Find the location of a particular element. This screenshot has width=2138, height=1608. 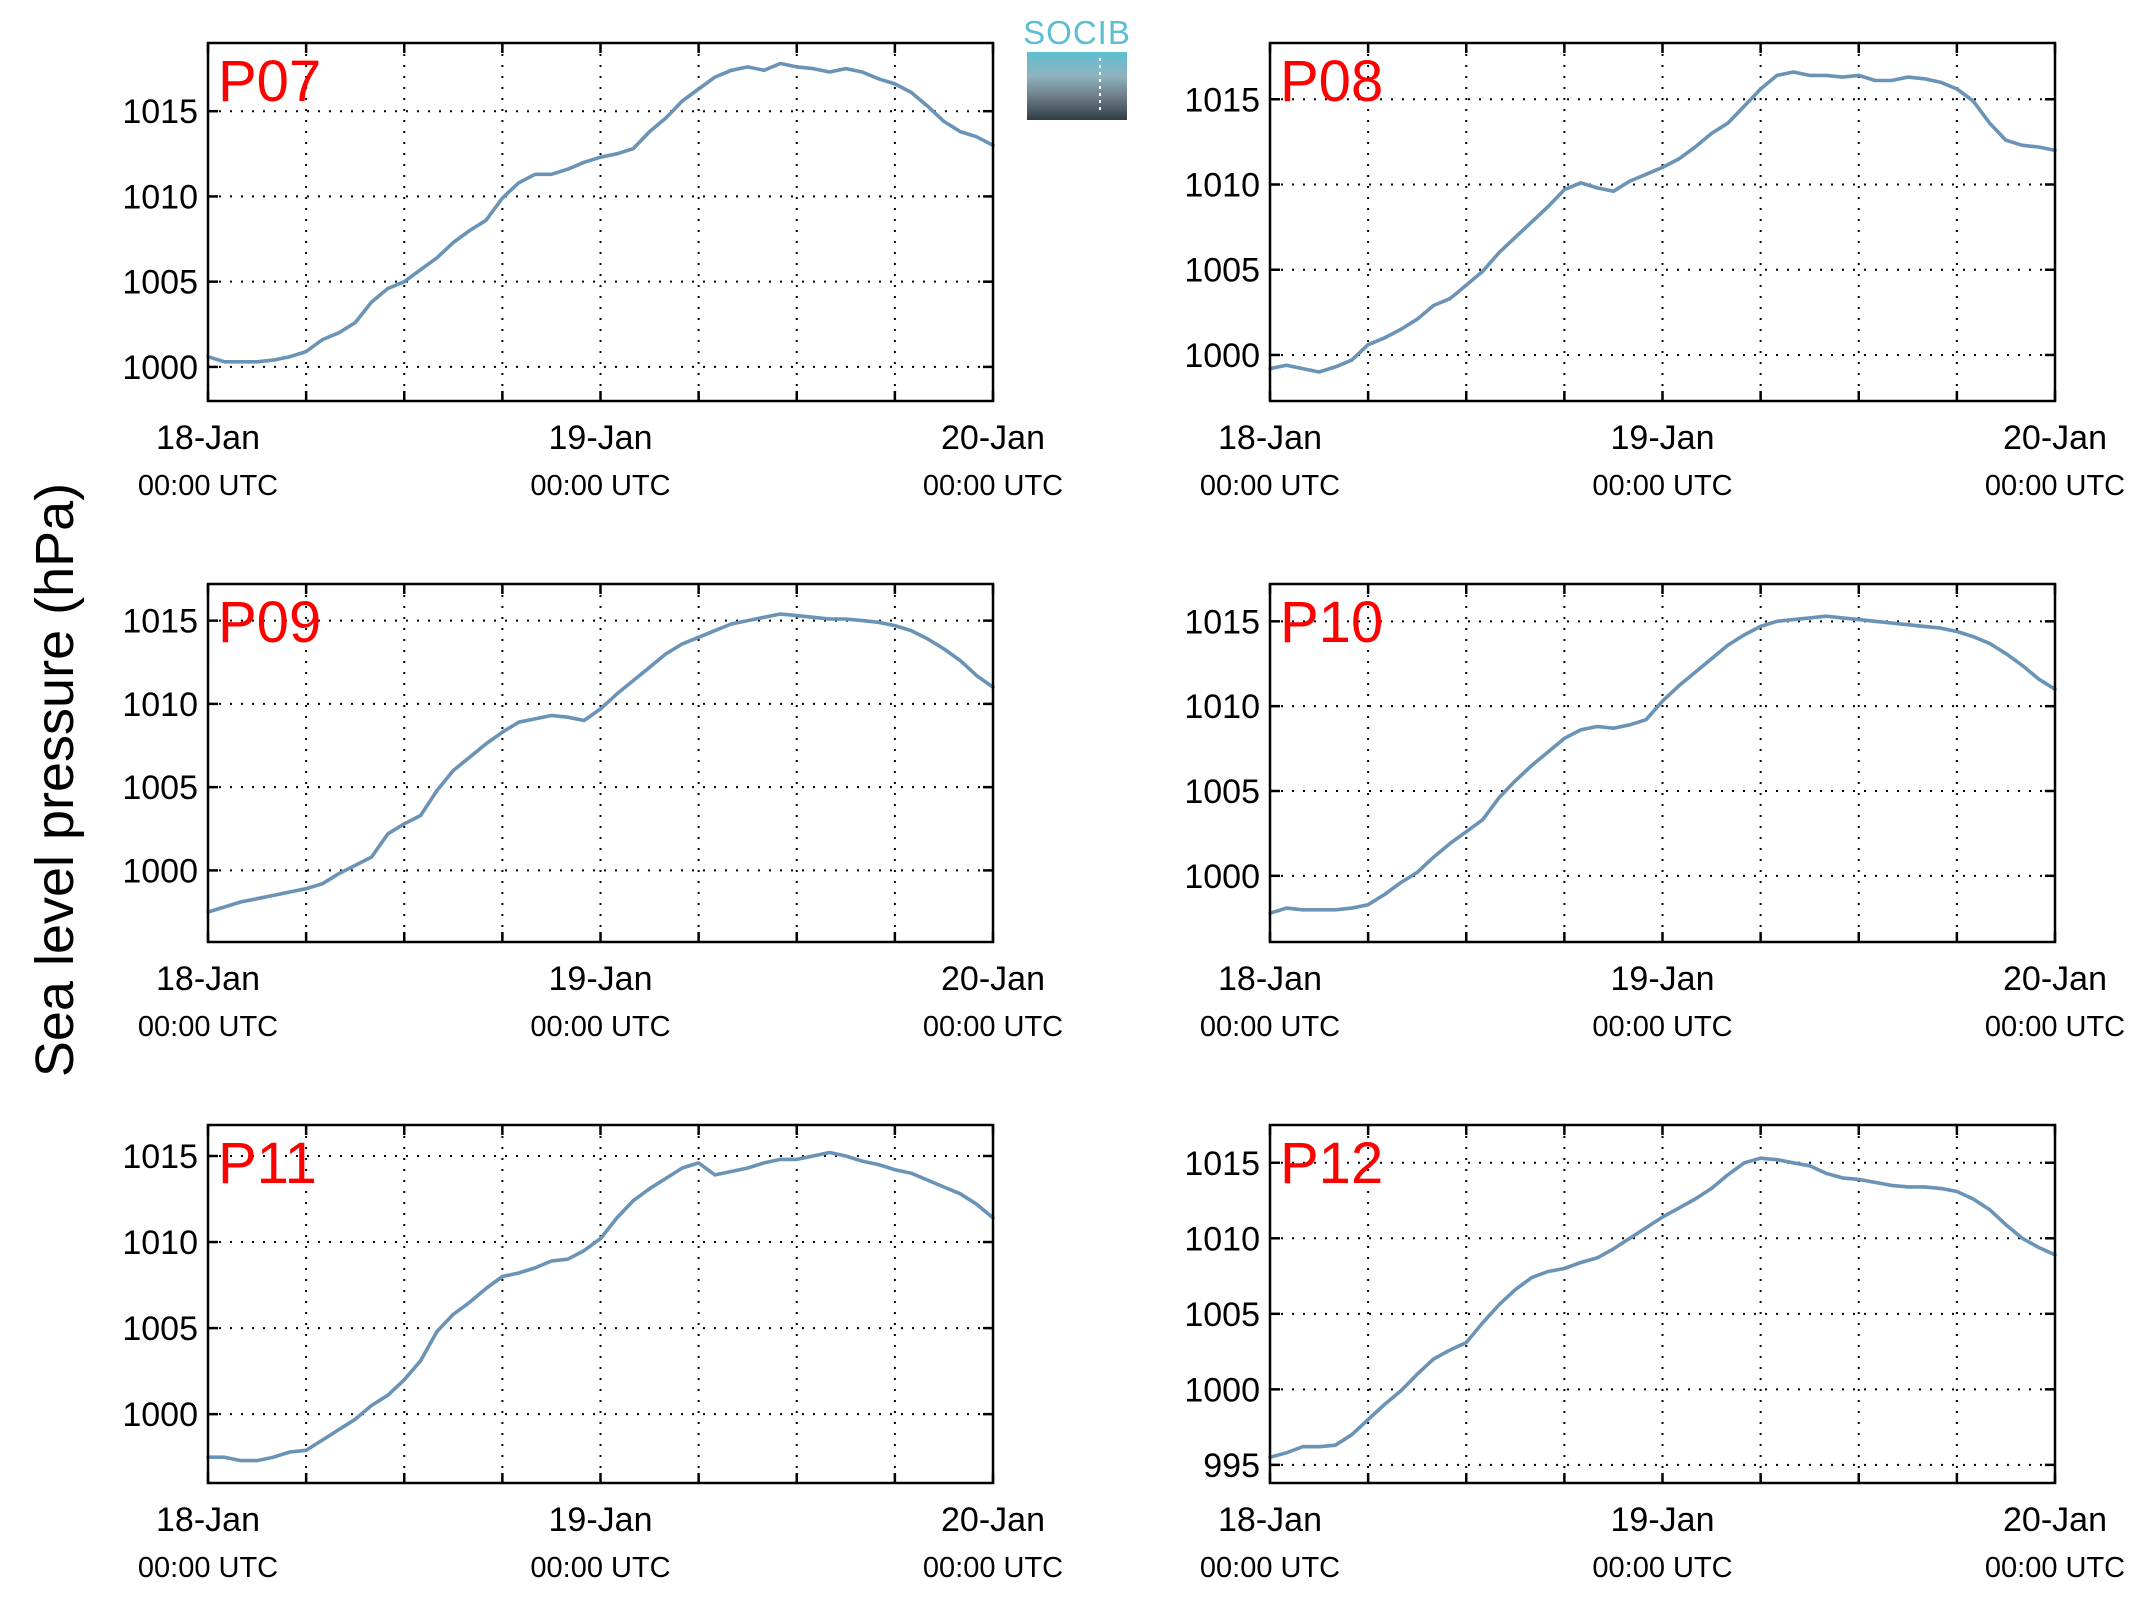

series-line-p11 is located at coordinates (600, 1306).